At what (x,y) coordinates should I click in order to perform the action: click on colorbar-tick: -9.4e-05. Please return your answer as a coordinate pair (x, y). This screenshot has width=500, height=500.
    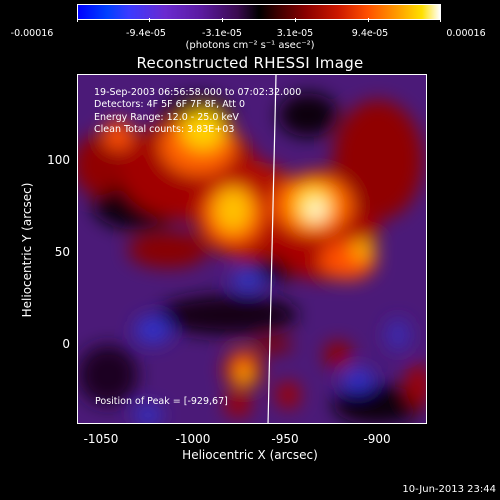
    Looking at the image, I should click on (146, 33).